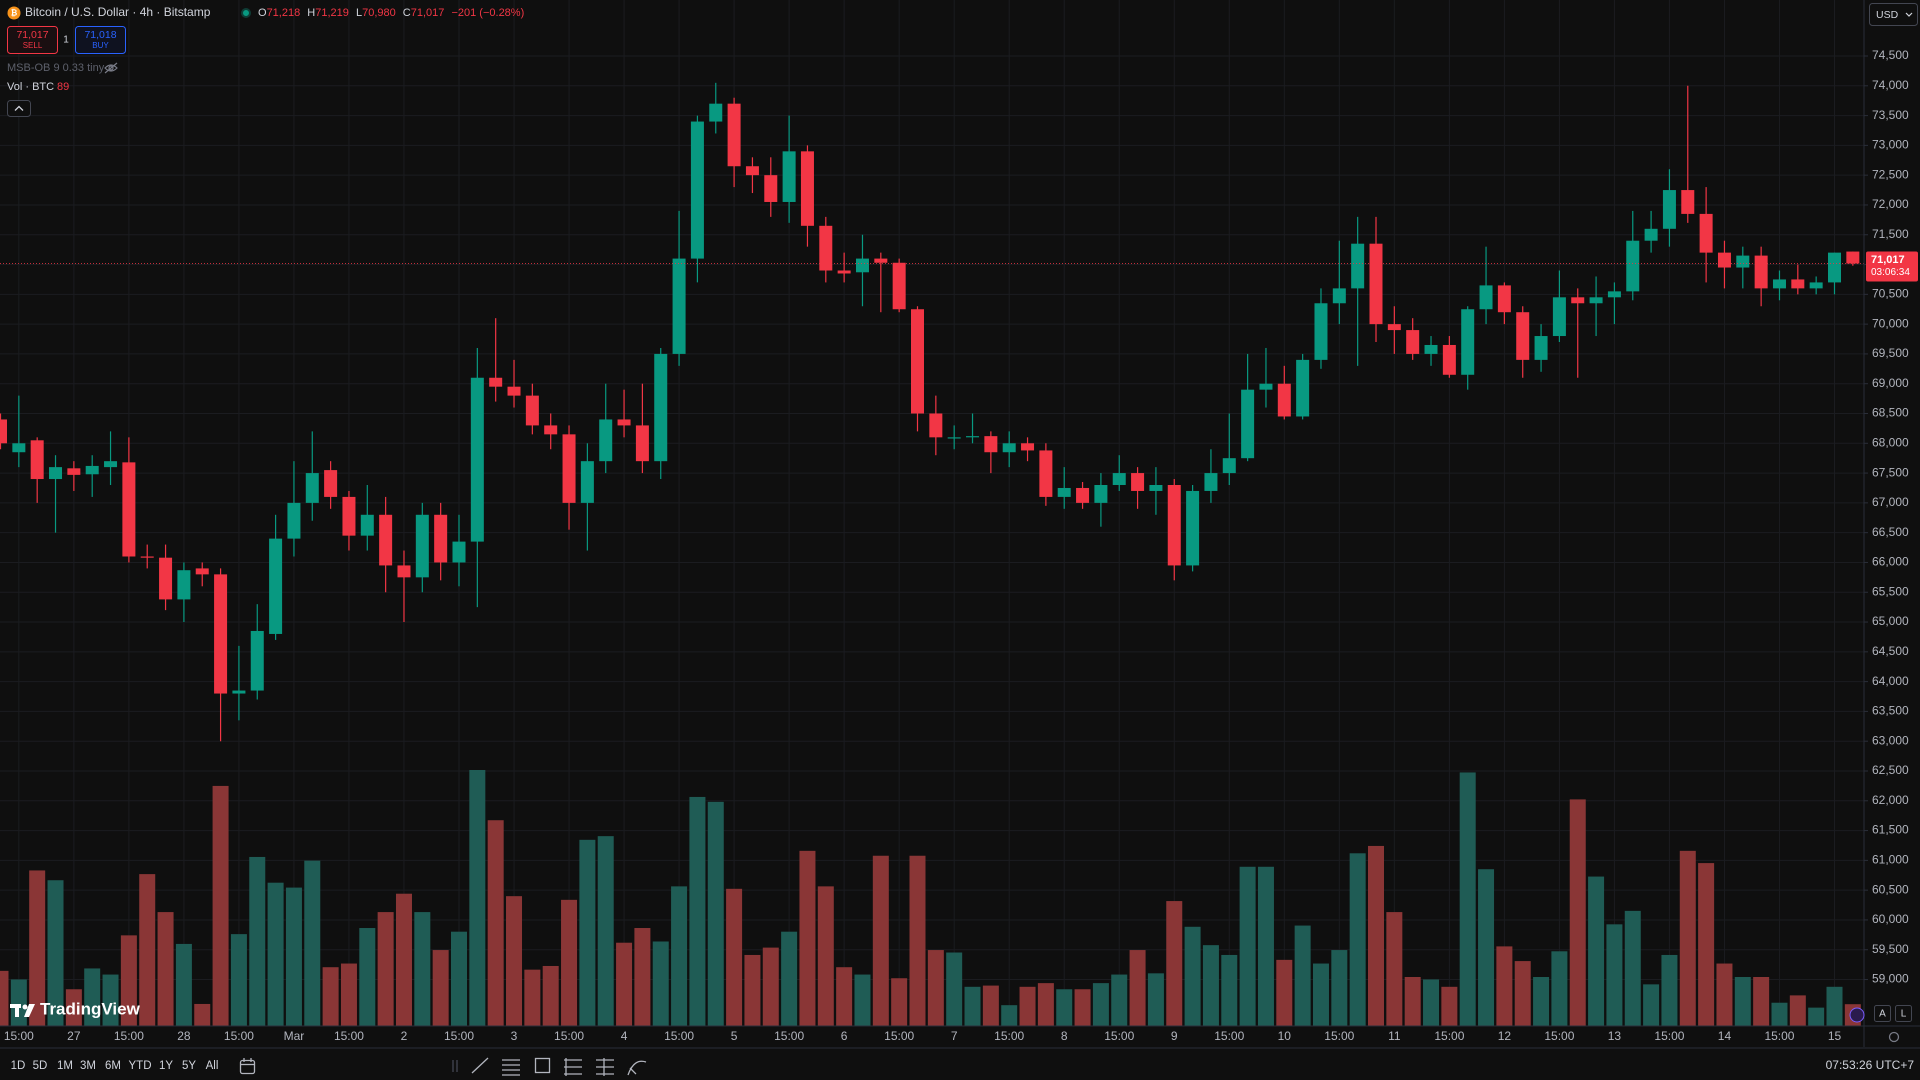 The width and height of the screenshot is (1920, 1080). Describe the element at coordinates (1894, 1037) in the screenshot. I see `settings-icon` at that location.